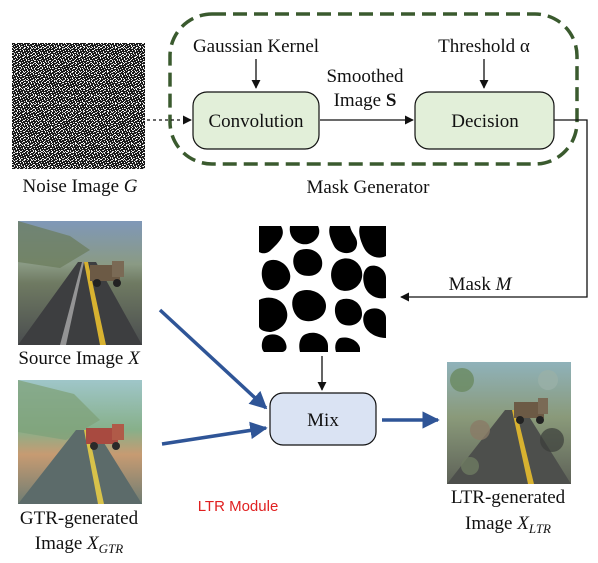  I want to click on smoothed-label-line1: Smoothed, so click(365, 76).